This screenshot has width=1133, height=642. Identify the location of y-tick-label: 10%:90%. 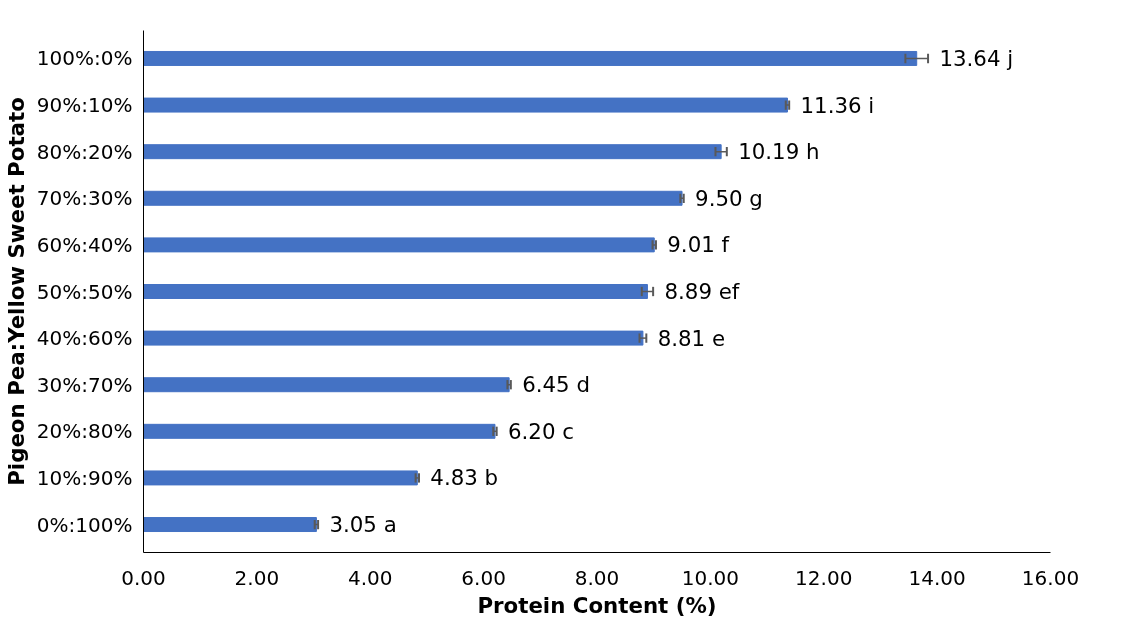
(84, 477).